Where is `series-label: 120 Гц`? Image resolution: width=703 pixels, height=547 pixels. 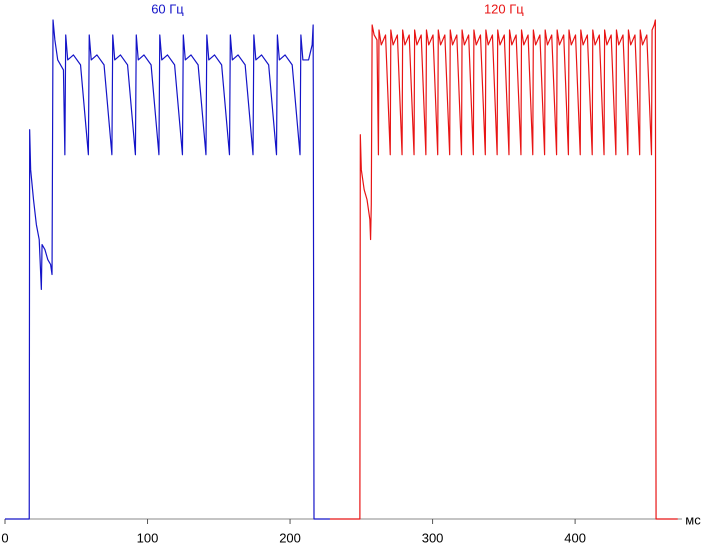 series-label: 120 Гц is located at coordinates (504, 8).